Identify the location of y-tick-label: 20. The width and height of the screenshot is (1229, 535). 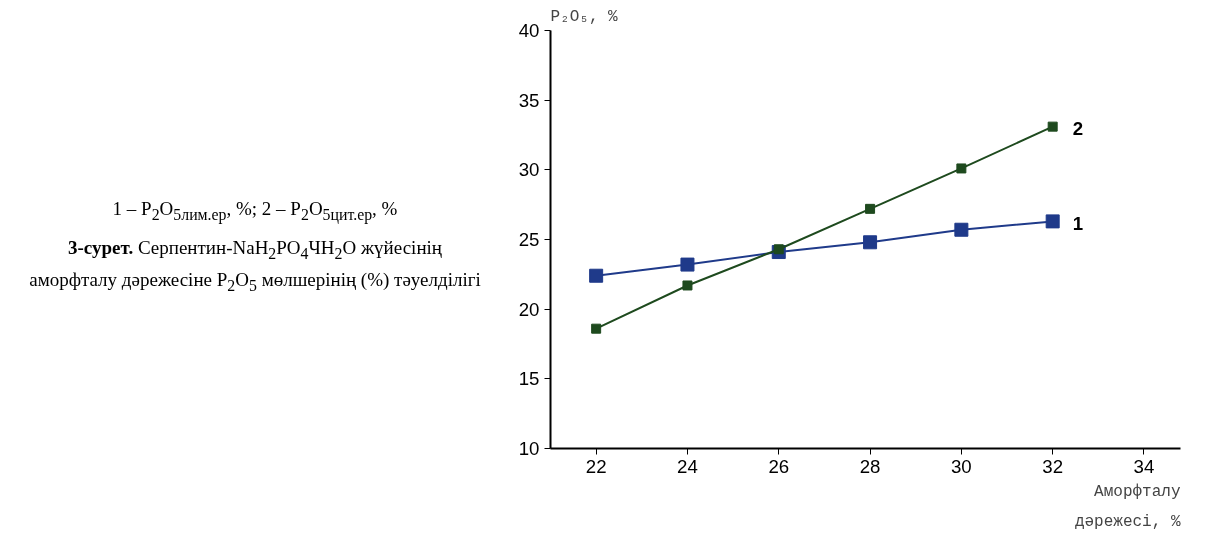
(529, 309).